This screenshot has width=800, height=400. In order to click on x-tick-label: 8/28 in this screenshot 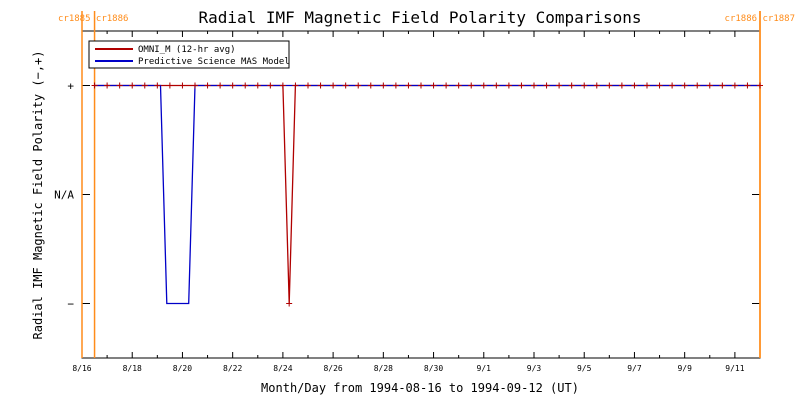, I will do `click(383, 368)`.